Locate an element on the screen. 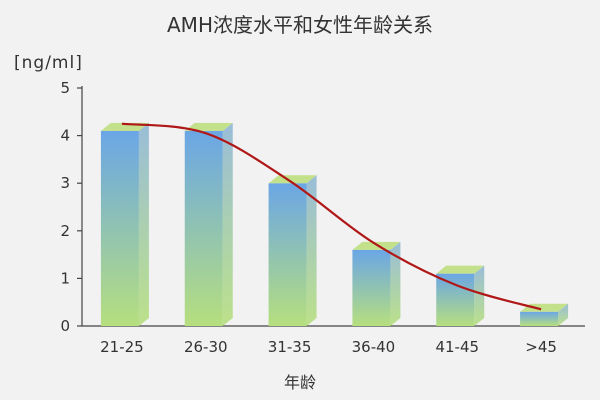  x-tick-label: 36-40 is located at coordinates (374, 347).